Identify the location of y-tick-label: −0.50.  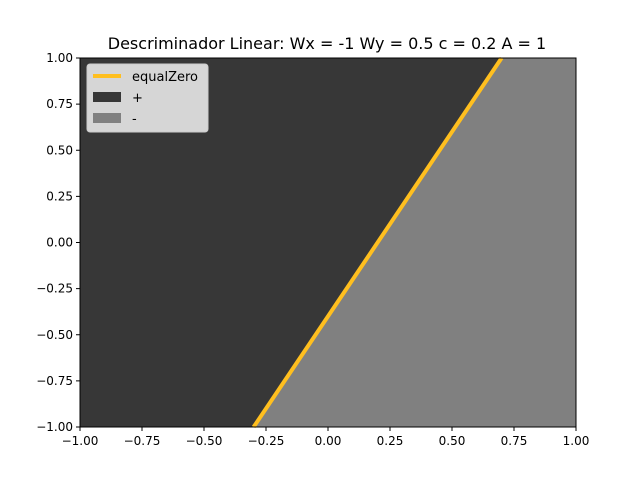
(54, 335).